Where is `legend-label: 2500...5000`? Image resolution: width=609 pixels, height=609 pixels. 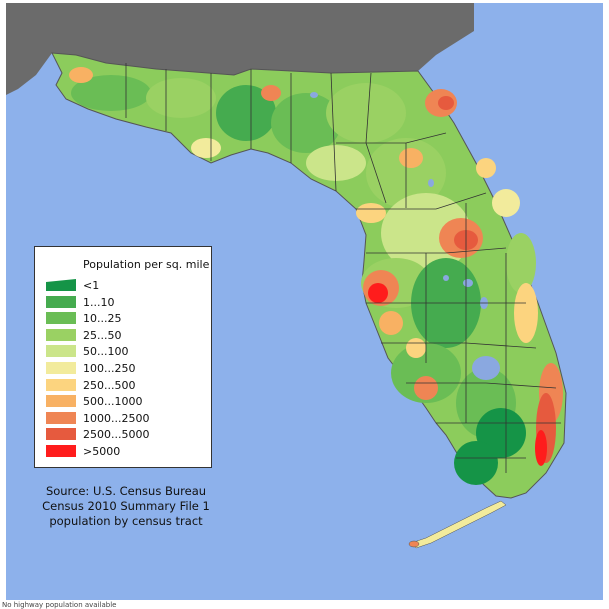
legend-label: 2500...5000 is located at coordinates (116, 435).